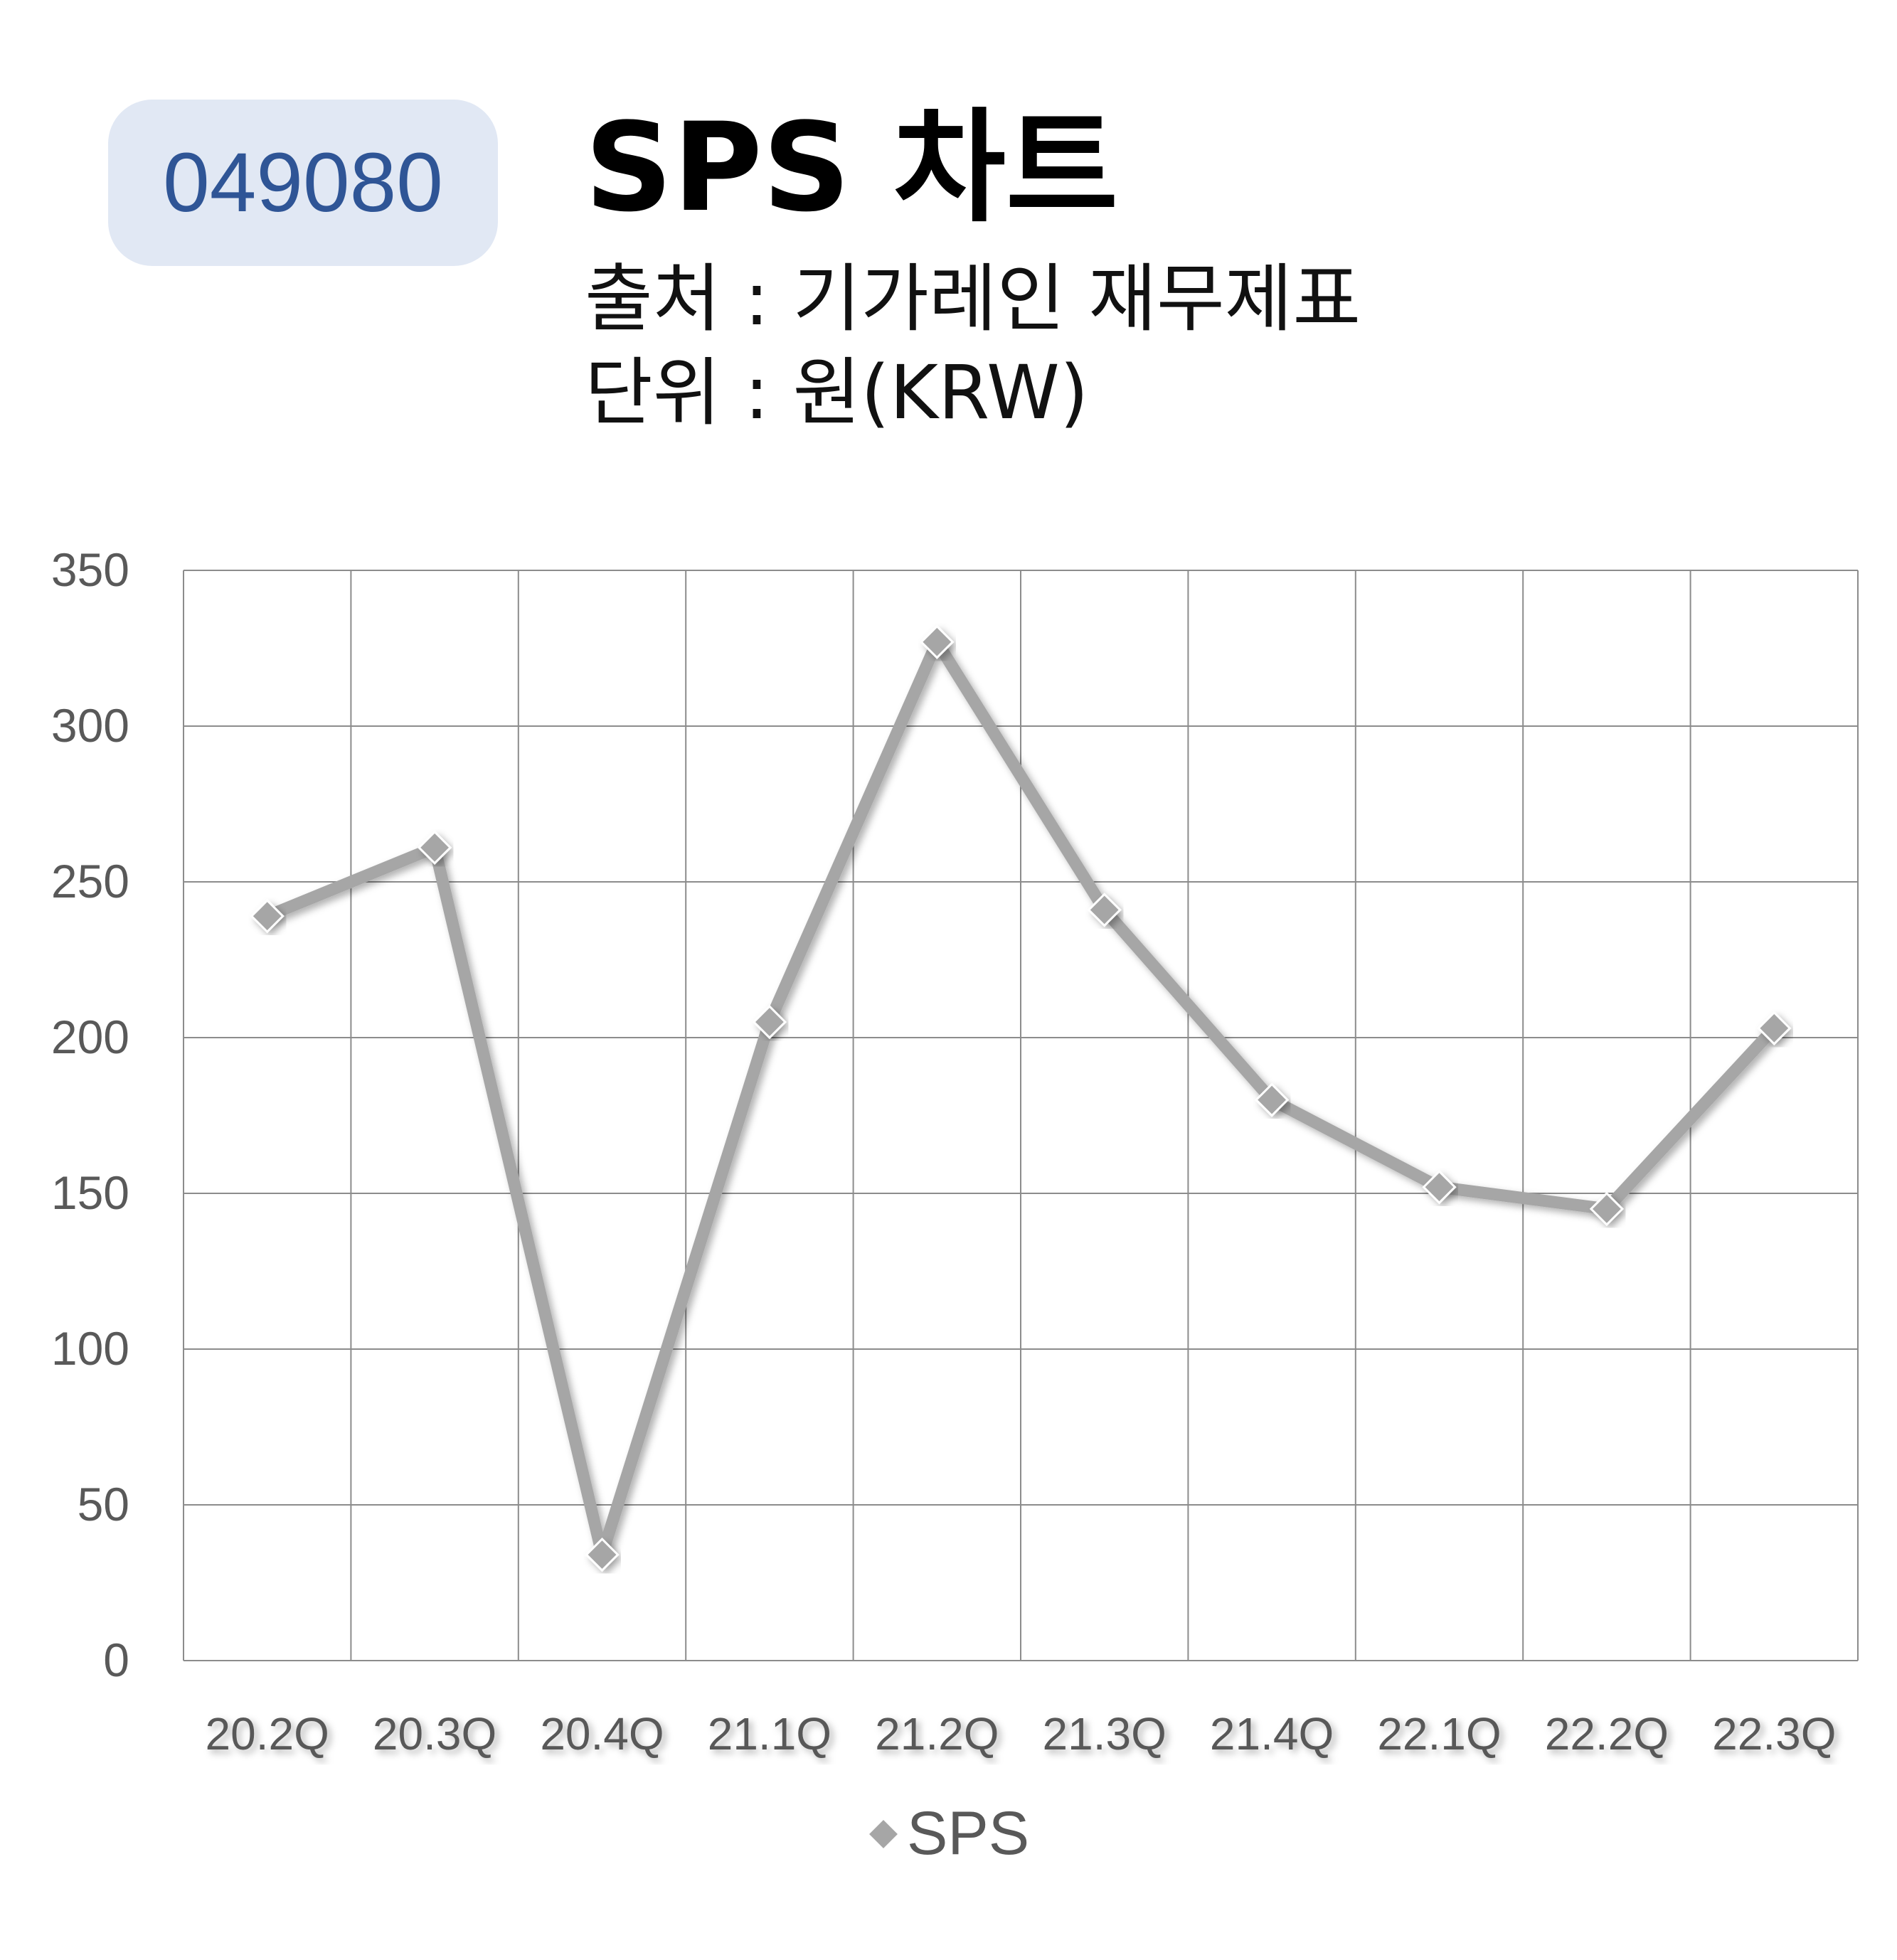 The image size is (1897, 1960). I want to click on y-tick-label: 200, so click(90, 1037).